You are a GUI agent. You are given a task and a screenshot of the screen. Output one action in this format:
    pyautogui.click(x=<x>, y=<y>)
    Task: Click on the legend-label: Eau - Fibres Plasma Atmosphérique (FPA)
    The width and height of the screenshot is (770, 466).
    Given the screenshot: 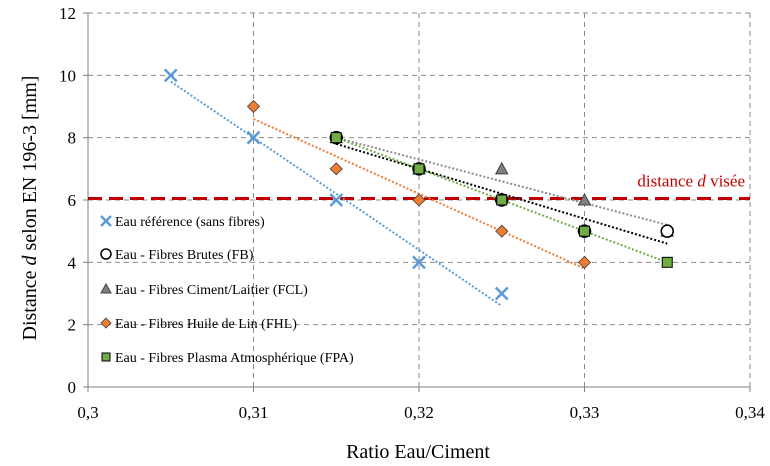 What is the action you would take?
    pyautogui.click(x=234, y=358)
    